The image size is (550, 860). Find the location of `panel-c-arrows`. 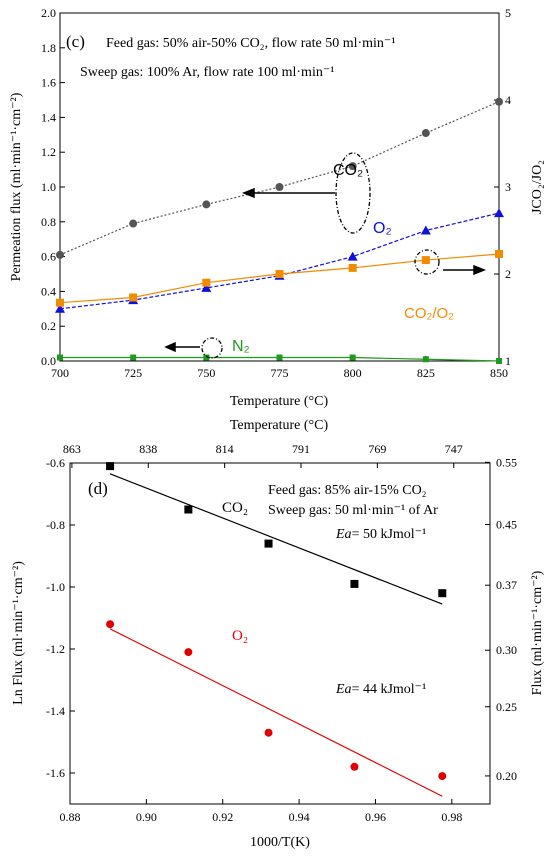

panel-c-arrows is located at coordinates (325, 270).